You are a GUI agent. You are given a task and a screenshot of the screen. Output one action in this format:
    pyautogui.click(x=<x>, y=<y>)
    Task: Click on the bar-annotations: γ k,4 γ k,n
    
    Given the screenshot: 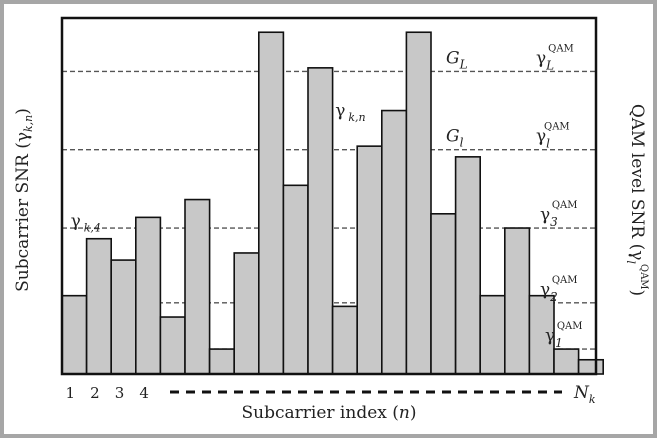 What is the action you would take?
    pyautogui.click(x=218, y=168)
    